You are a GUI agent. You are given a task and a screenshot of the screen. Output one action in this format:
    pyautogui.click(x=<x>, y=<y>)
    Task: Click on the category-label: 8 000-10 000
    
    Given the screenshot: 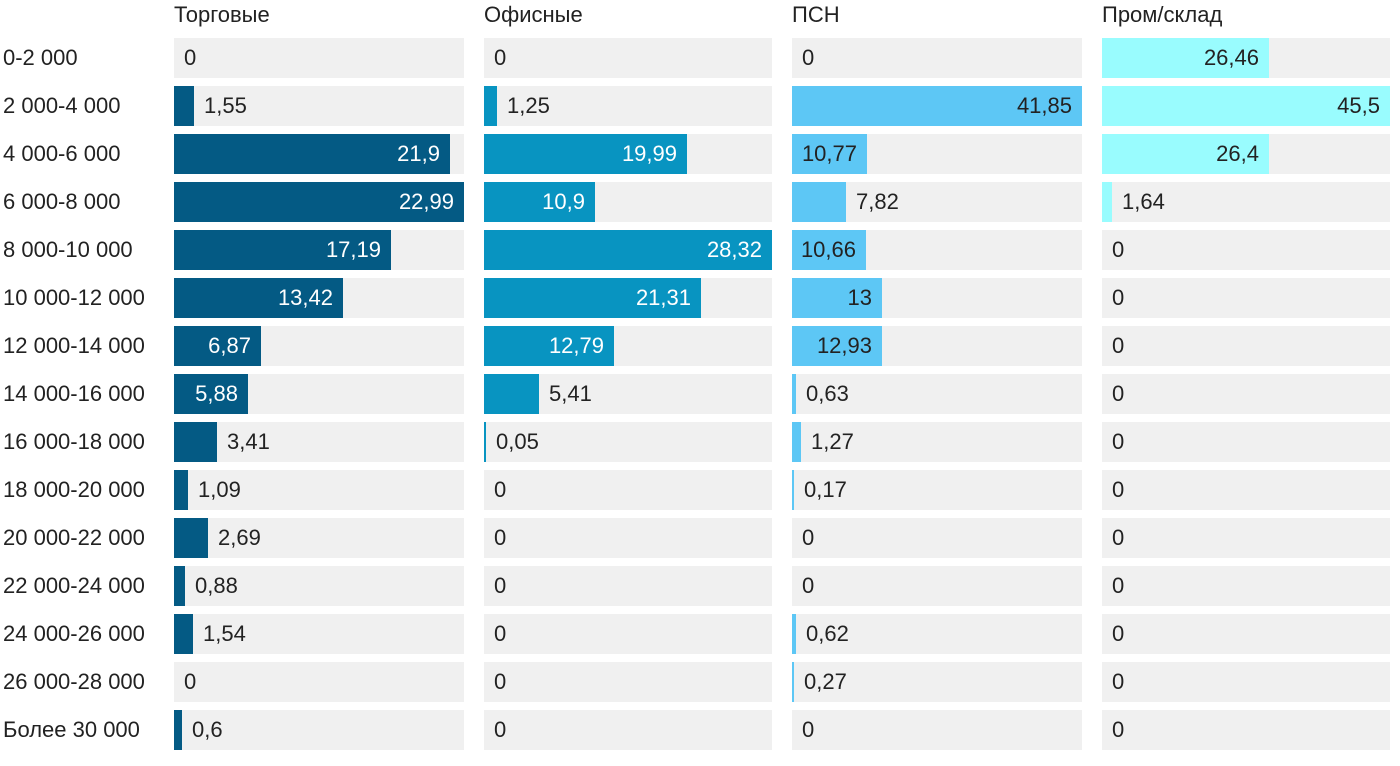 What is the action you would take?
    pyautogui.click(x=68, y=249)
    